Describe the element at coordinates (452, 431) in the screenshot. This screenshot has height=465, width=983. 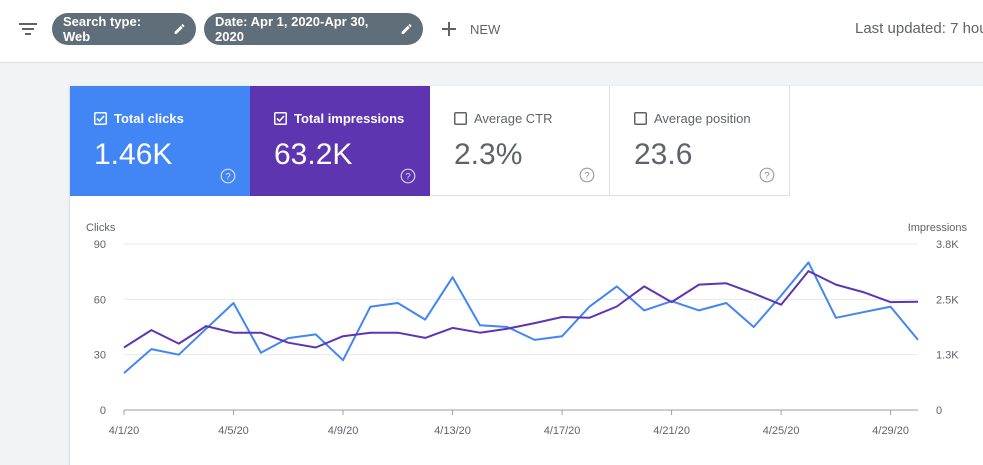
I see `x-tick-label: 4/13/20` at that location.